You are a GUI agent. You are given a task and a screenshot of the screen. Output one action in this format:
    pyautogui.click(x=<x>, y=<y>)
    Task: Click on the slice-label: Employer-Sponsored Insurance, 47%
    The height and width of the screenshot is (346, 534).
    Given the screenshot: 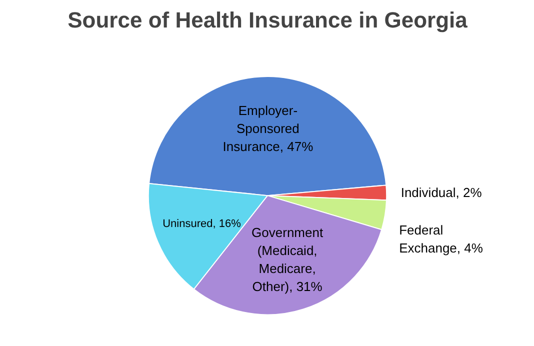 What is the action you would take?
    pyautogui.click(x=268, y=128)
    